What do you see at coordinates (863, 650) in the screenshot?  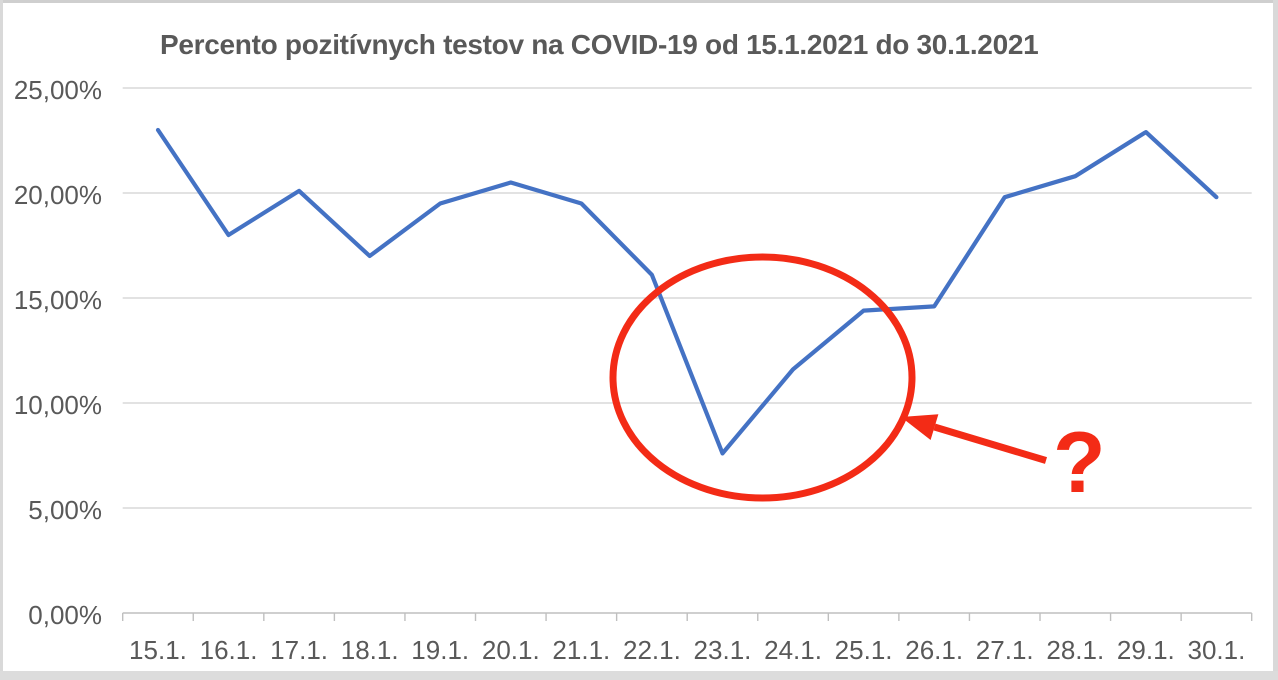 I see `x-axis-tick-label: 25.1.` at bounding box center [863, 650].